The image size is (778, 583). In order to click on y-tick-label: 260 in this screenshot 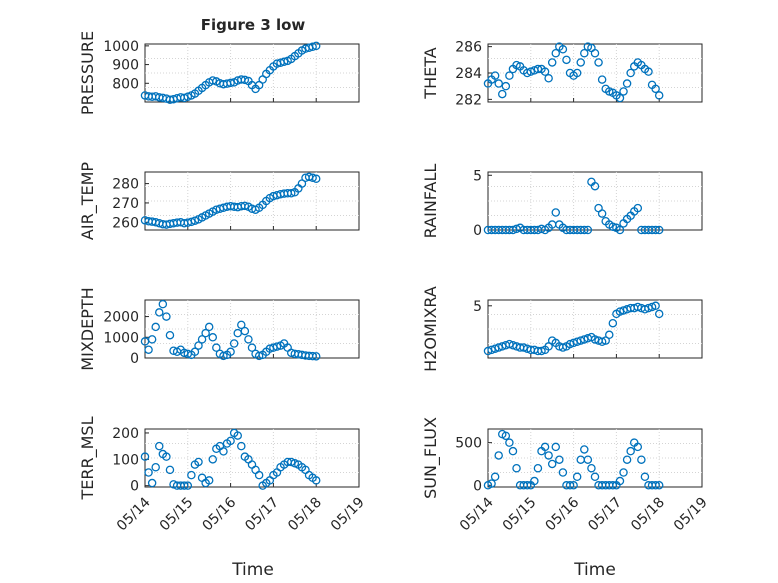, I will do `click(125, 223)`.